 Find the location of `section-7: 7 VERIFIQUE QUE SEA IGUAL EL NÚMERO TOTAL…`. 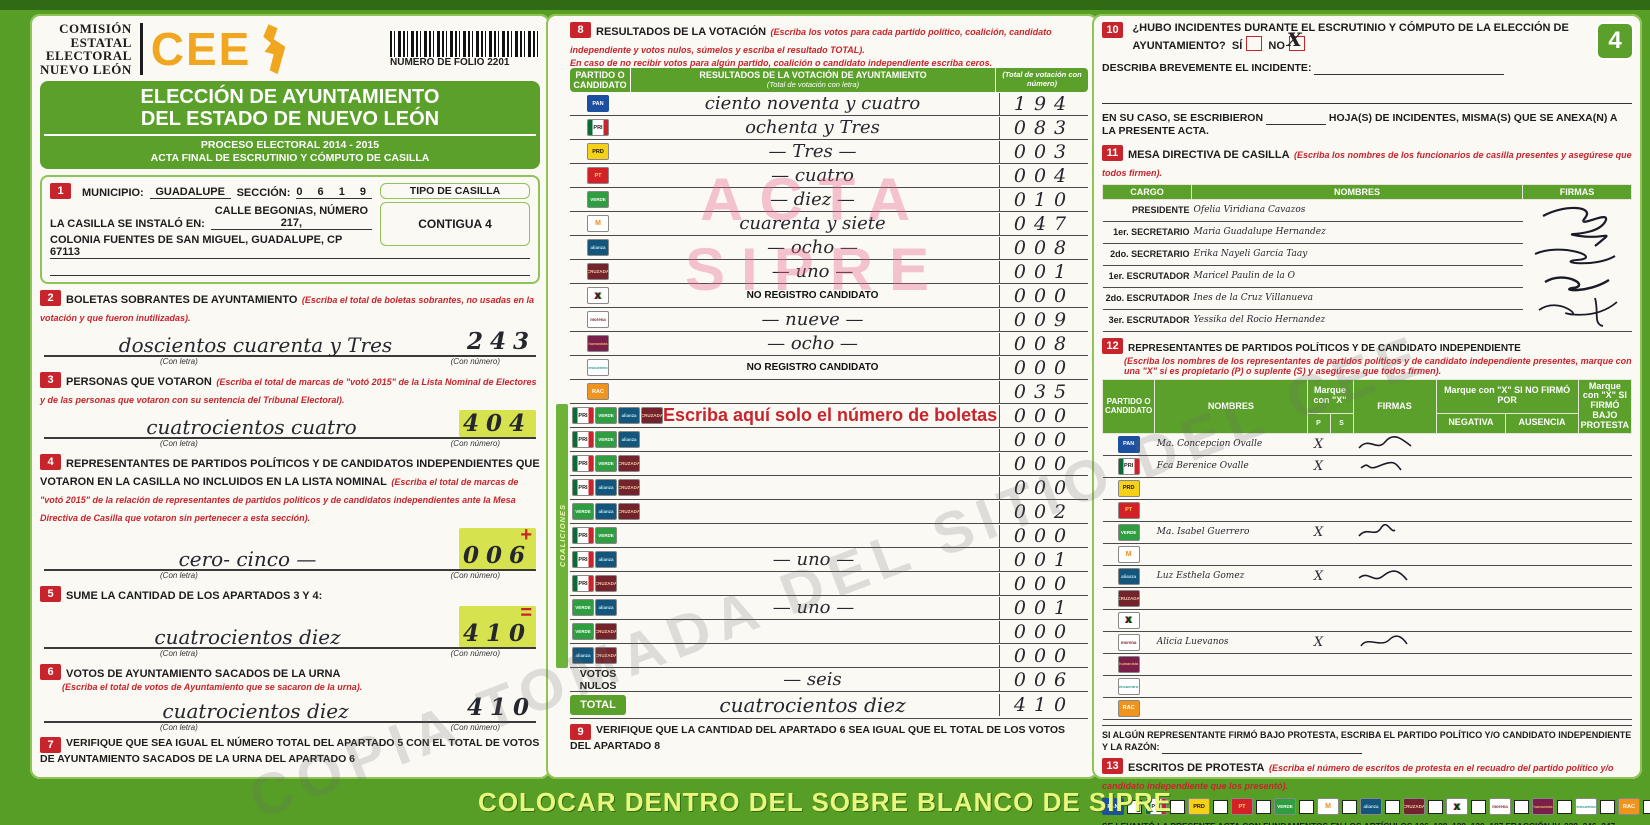

section-7: 7 VERIFIQUE QUE SEA IGUAL EL NÚMERO TOTAL… is located at coordinates (290, 751).